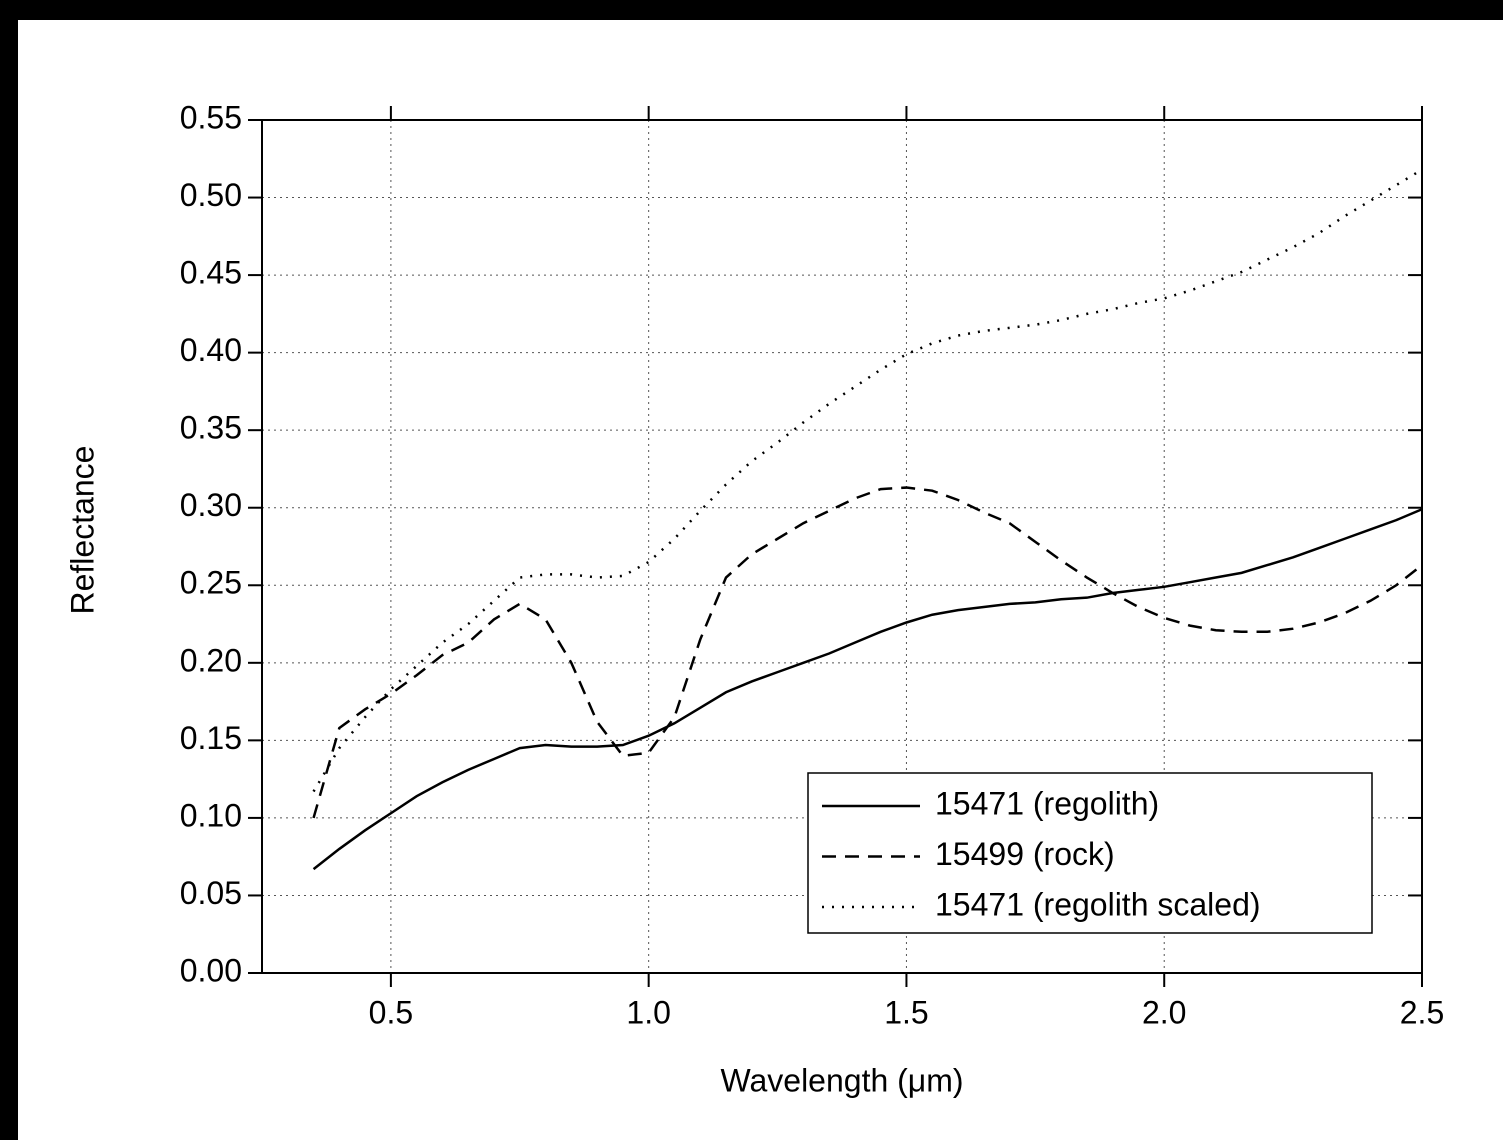 Image resolution: width=1503 pixels, height=1140 pixels. What do you see at coordinates (211, 195) in the screenshot?
I see `y-tick-label: 0.50` at bounding box center [211, 195].